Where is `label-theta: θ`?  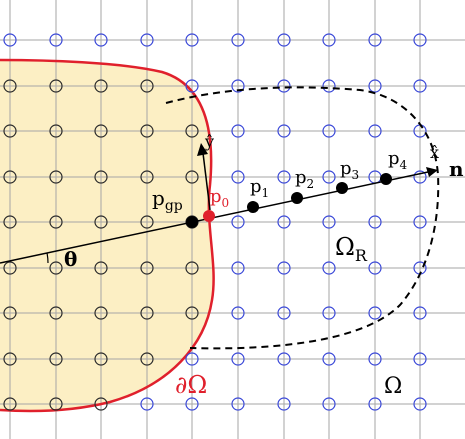
label-theta: θ is located at coordinates (70, 259).